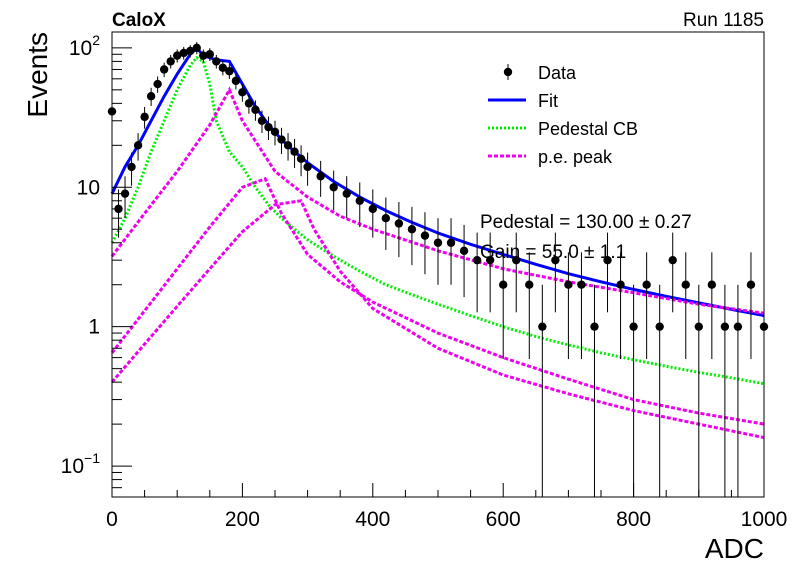 The image size is (796, 572). Describe the element at coordinates (503, 519) in the screenshot. I see `x-tick-label: 600` at that location.